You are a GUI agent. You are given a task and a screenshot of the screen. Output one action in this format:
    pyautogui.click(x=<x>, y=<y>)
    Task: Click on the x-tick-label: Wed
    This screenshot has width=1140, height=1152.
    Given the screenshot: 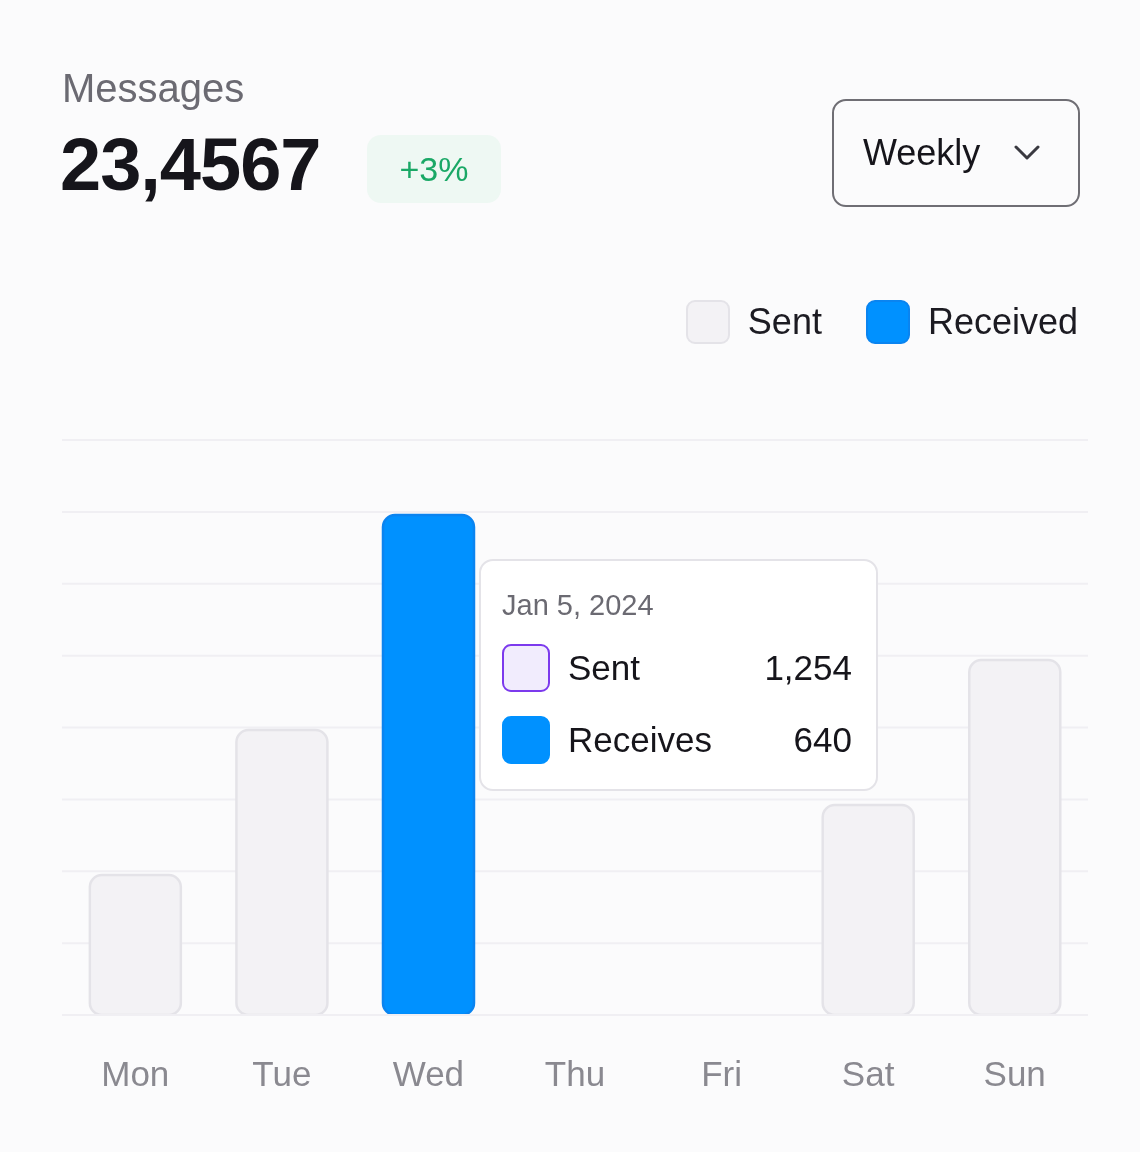 What is the action you would take?
    pyautogui.click(x=428, y=1073)
    